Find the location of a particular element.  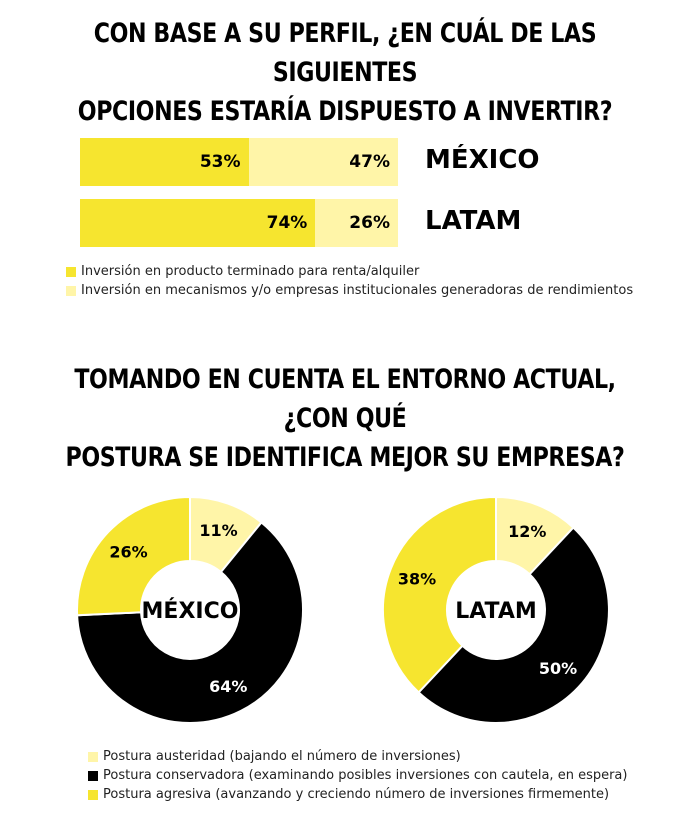

bar-segment: 26% is located at coordinates (356, 223).